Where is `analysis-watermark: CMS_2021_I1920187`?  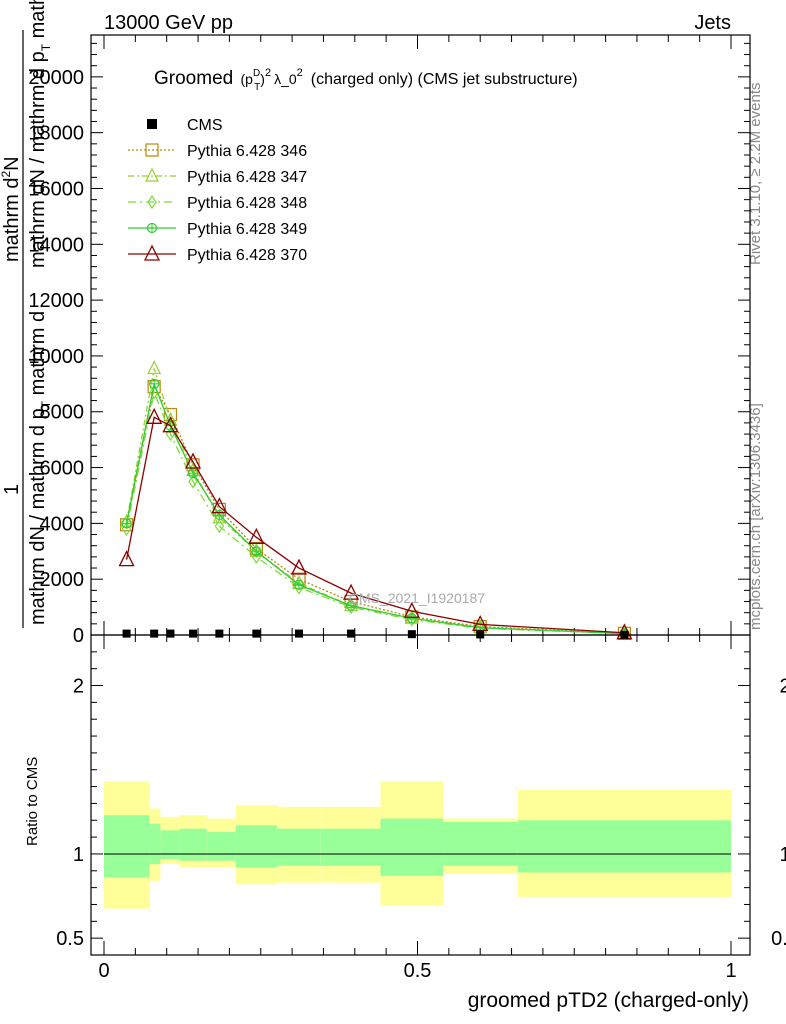
analysis-watermark: CMS_2021_I1920187 is located at coordinates (417, 598).